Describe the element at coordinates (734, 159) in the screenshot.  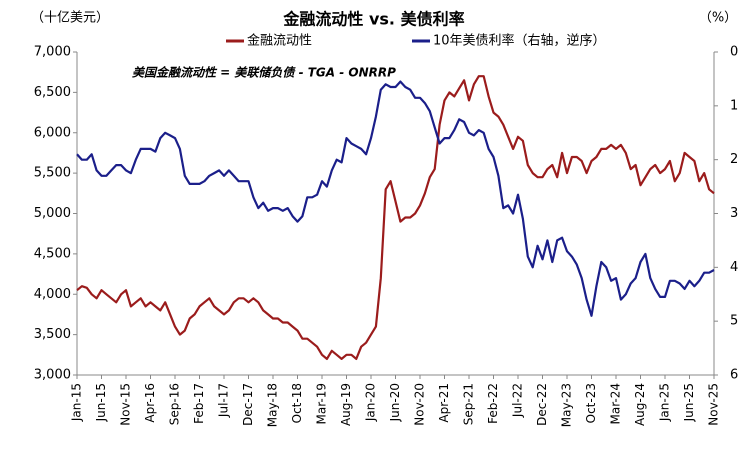
I see `y2-tick-label: 2` at that location.